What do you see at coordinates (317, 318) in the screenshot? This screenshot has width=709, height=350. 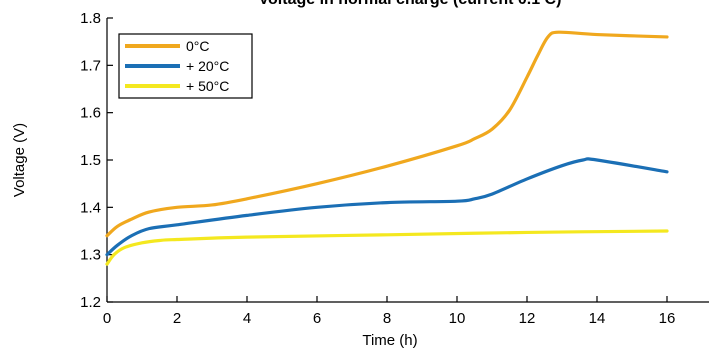 I see `x-tick-label: 6` at bounding box center [317, 318].